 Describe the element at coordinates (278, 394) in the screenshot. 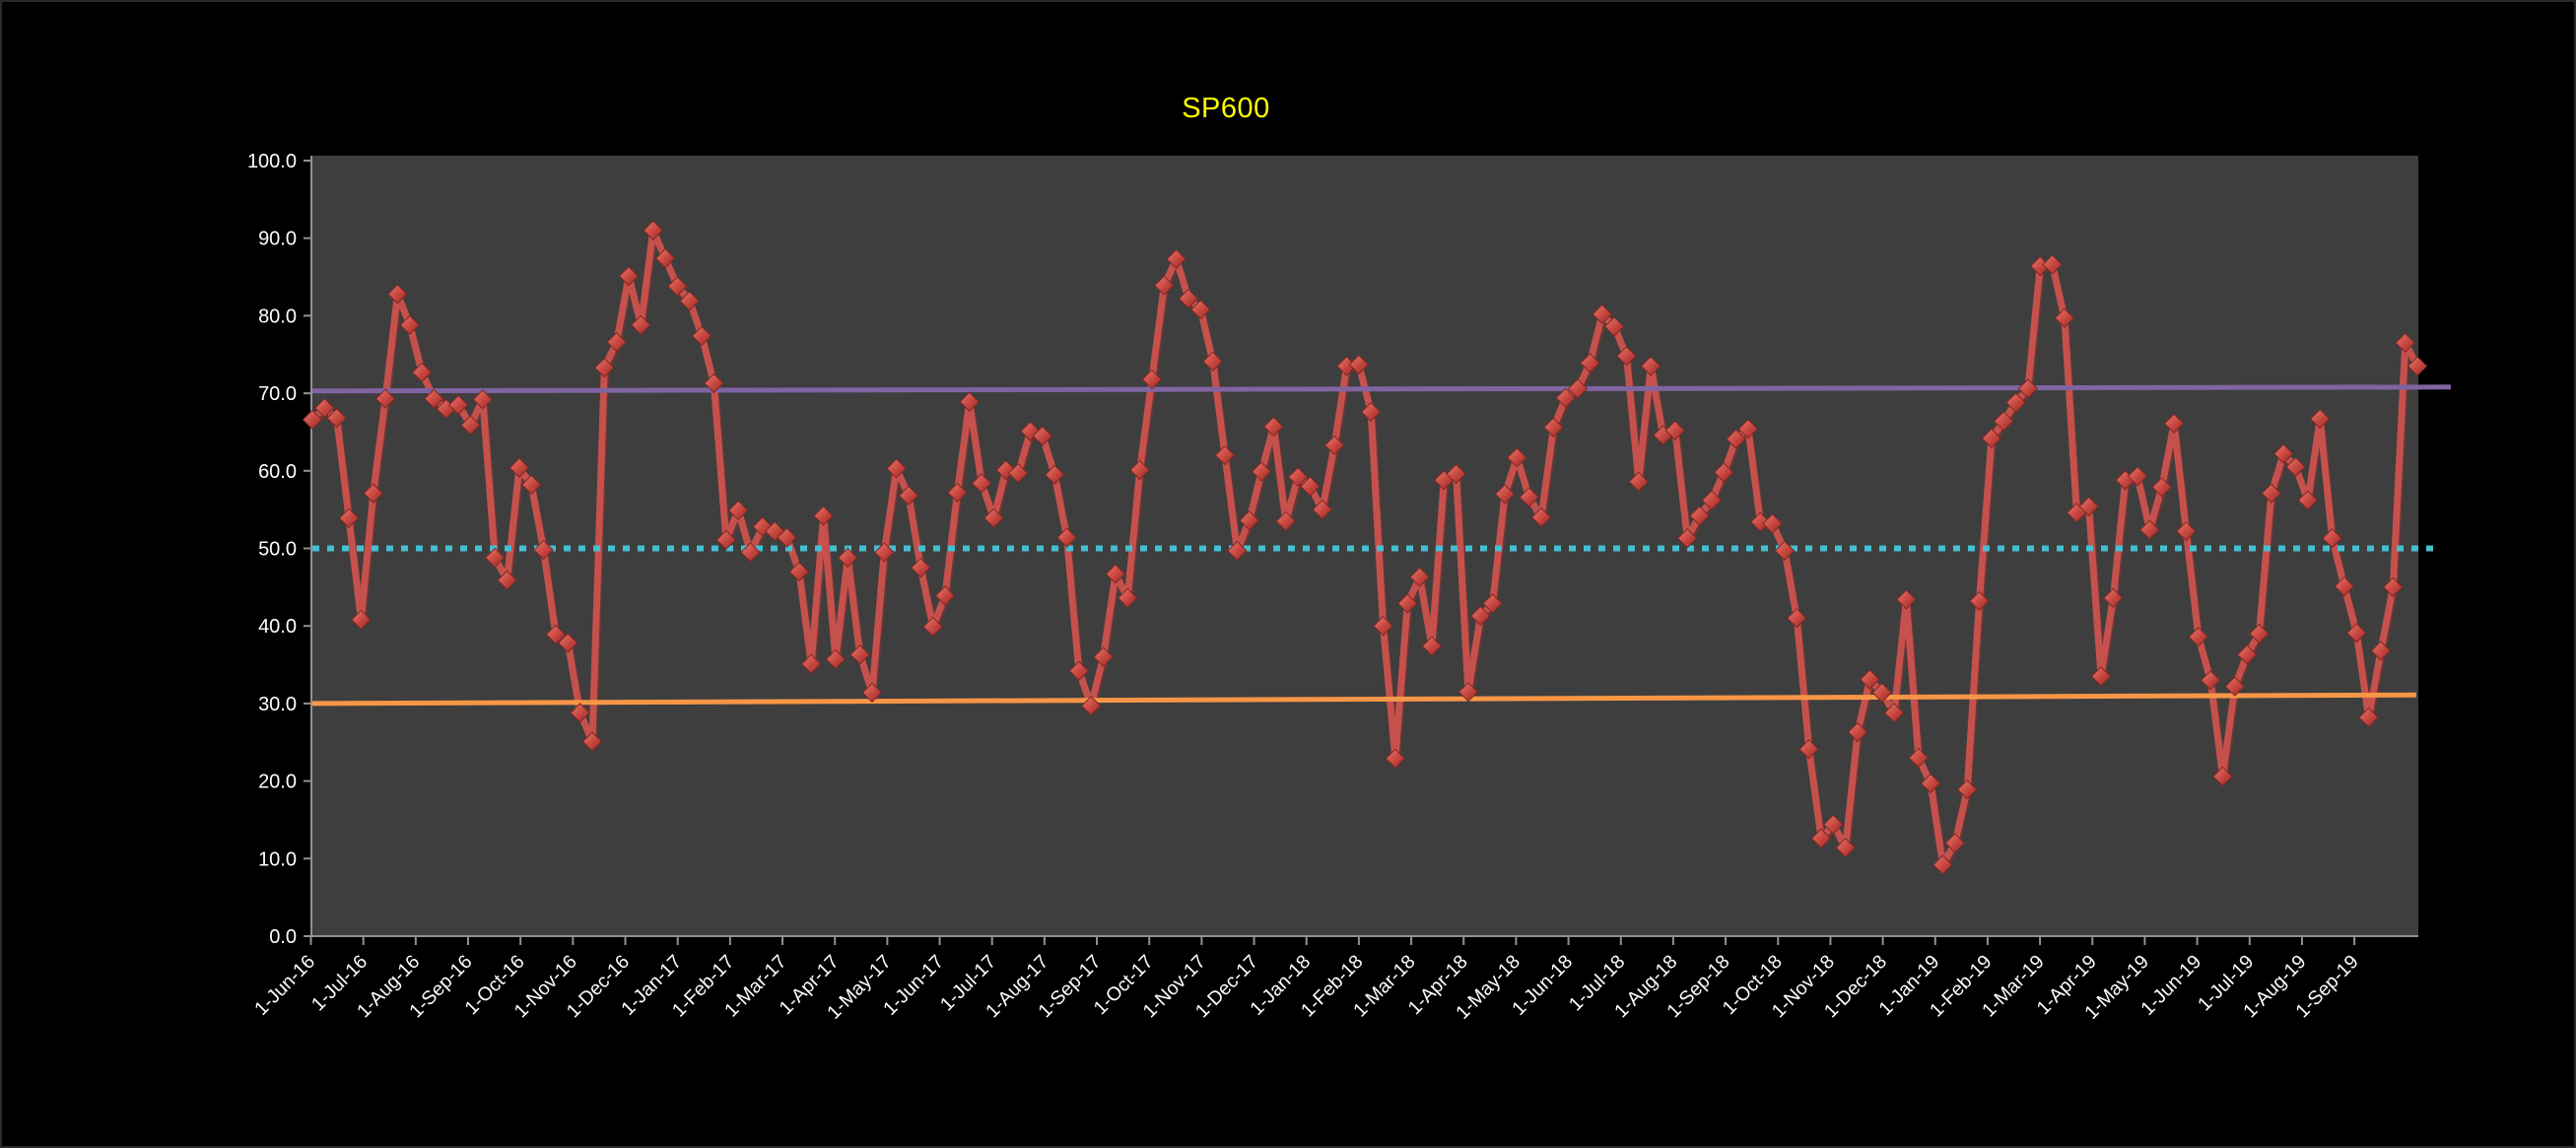

I see `y-tick-label: 70.0` at that location.